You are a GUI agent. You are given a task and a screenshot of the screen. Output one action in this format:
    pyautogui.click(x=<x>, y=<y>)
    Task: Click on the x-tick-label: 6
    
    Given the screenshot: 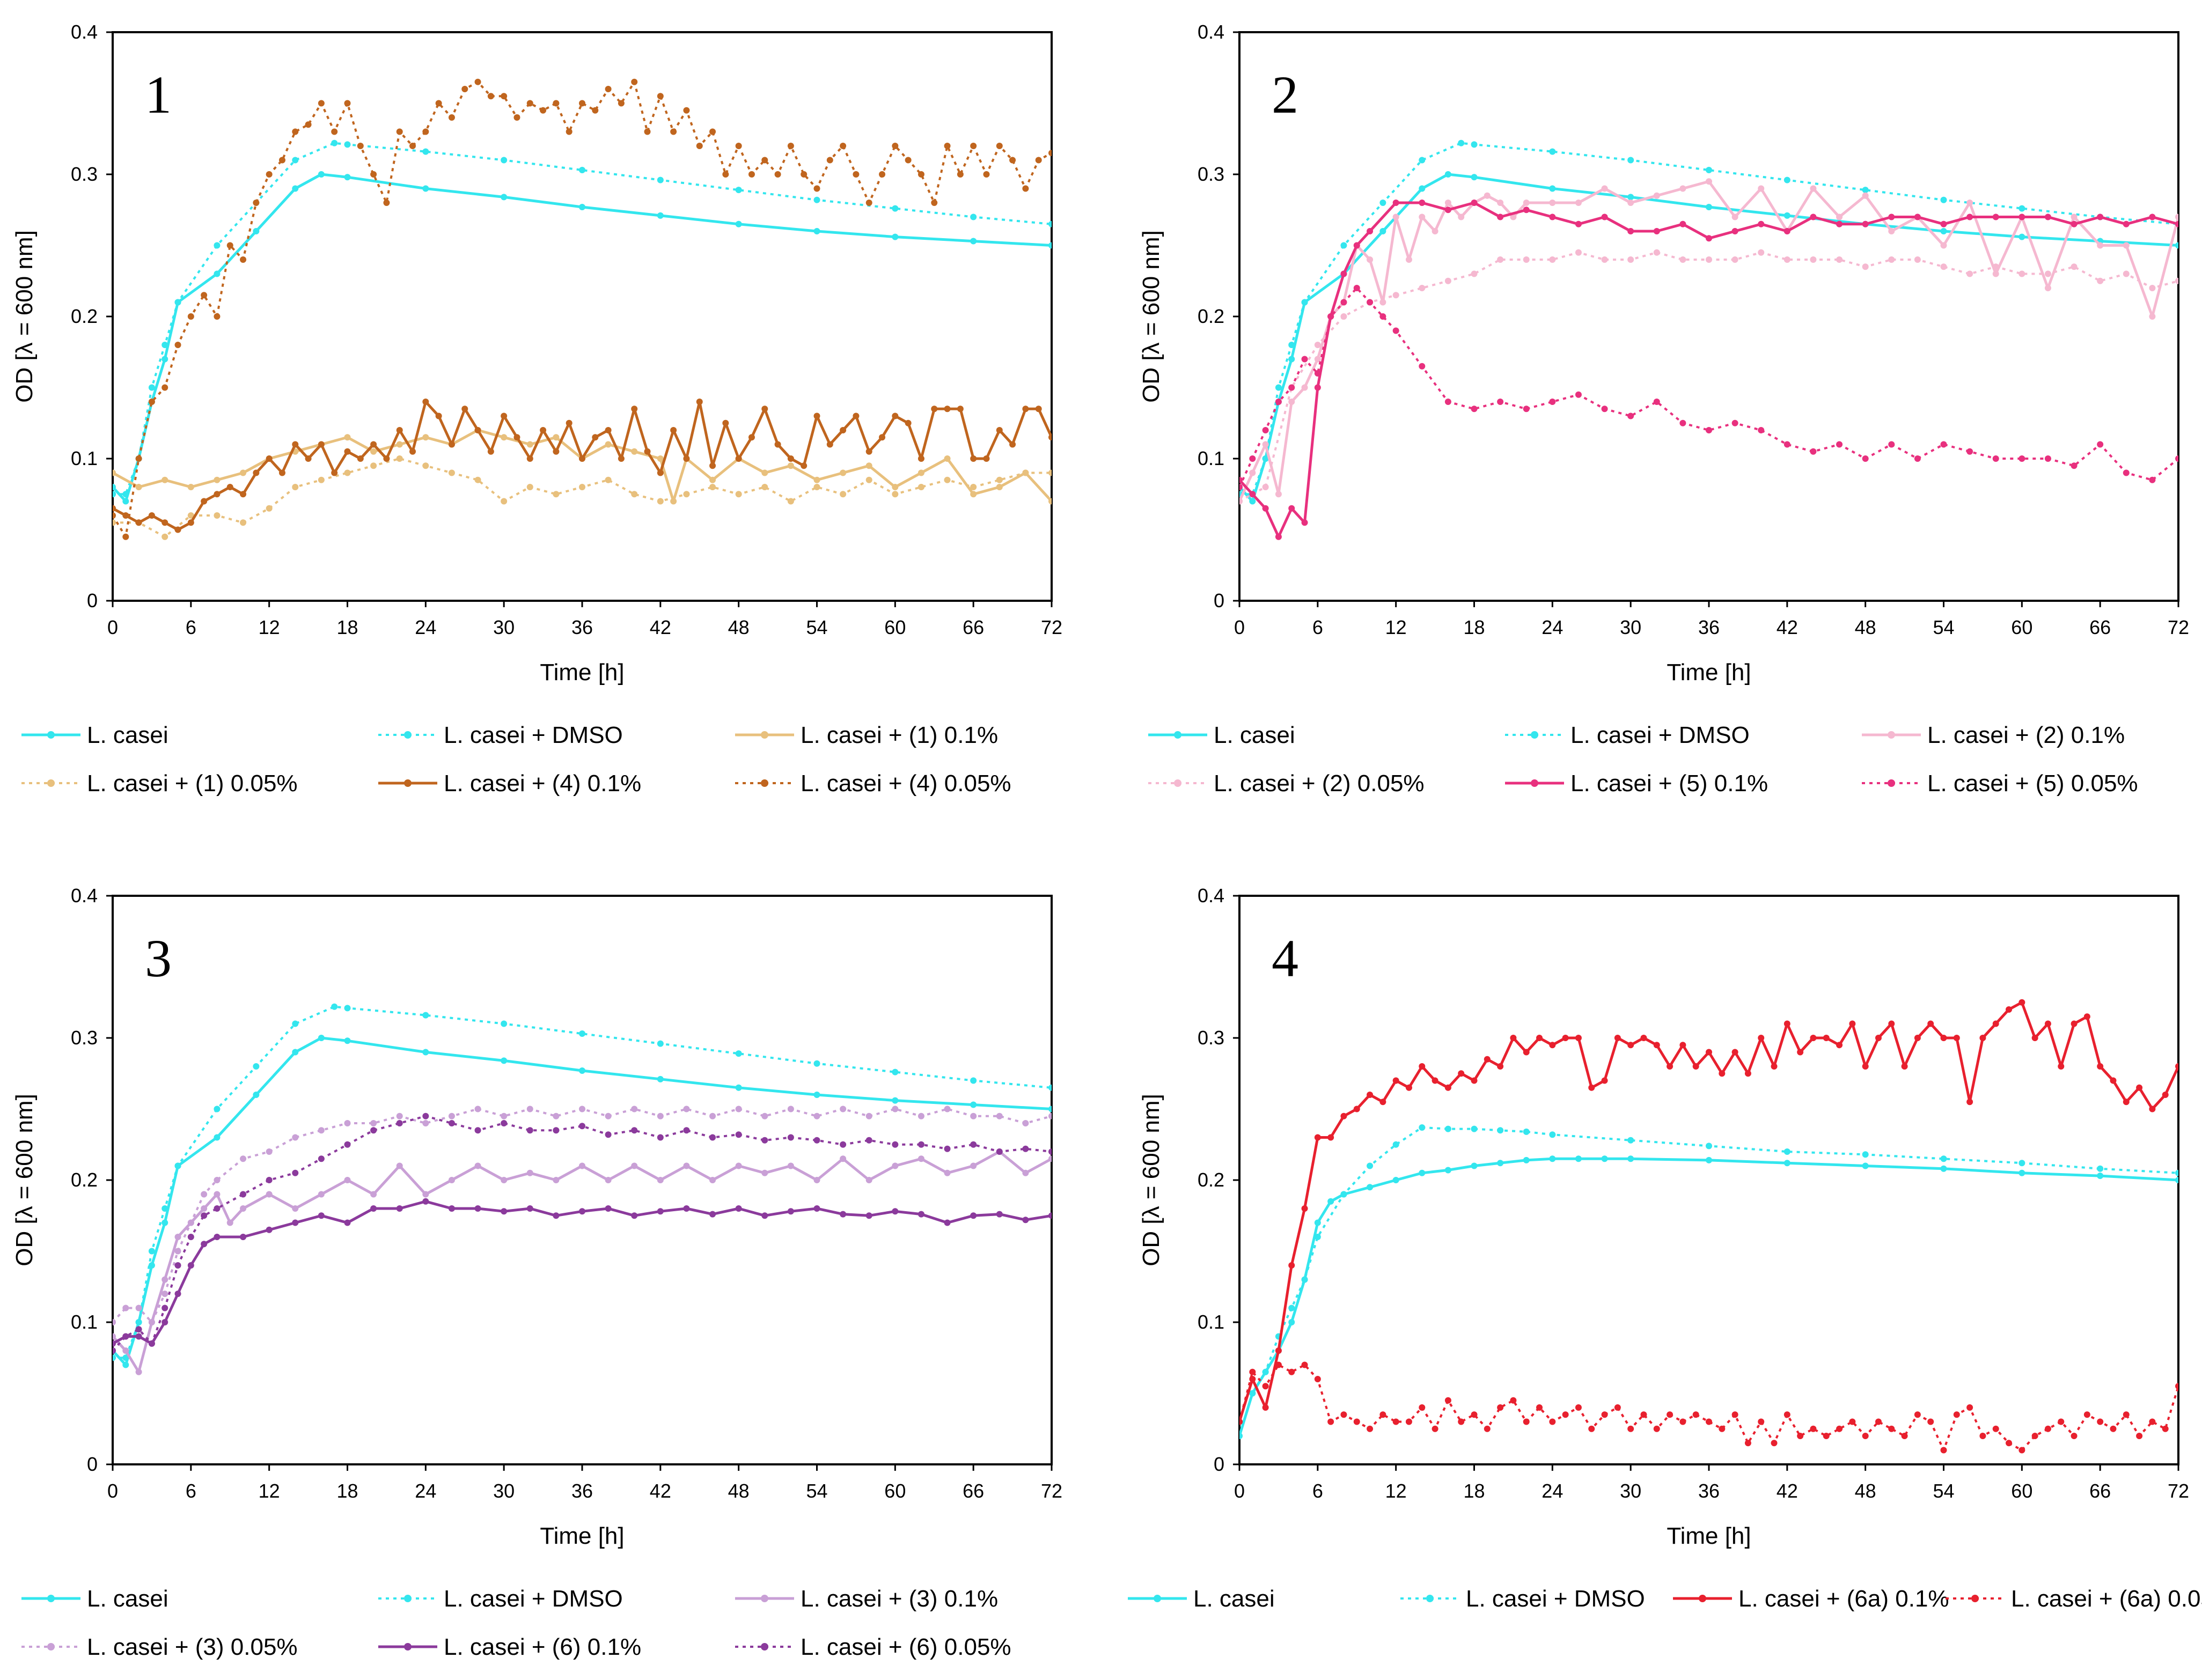 What is the action you would take?
    pyautogui.click(x=1318, y=627)
    